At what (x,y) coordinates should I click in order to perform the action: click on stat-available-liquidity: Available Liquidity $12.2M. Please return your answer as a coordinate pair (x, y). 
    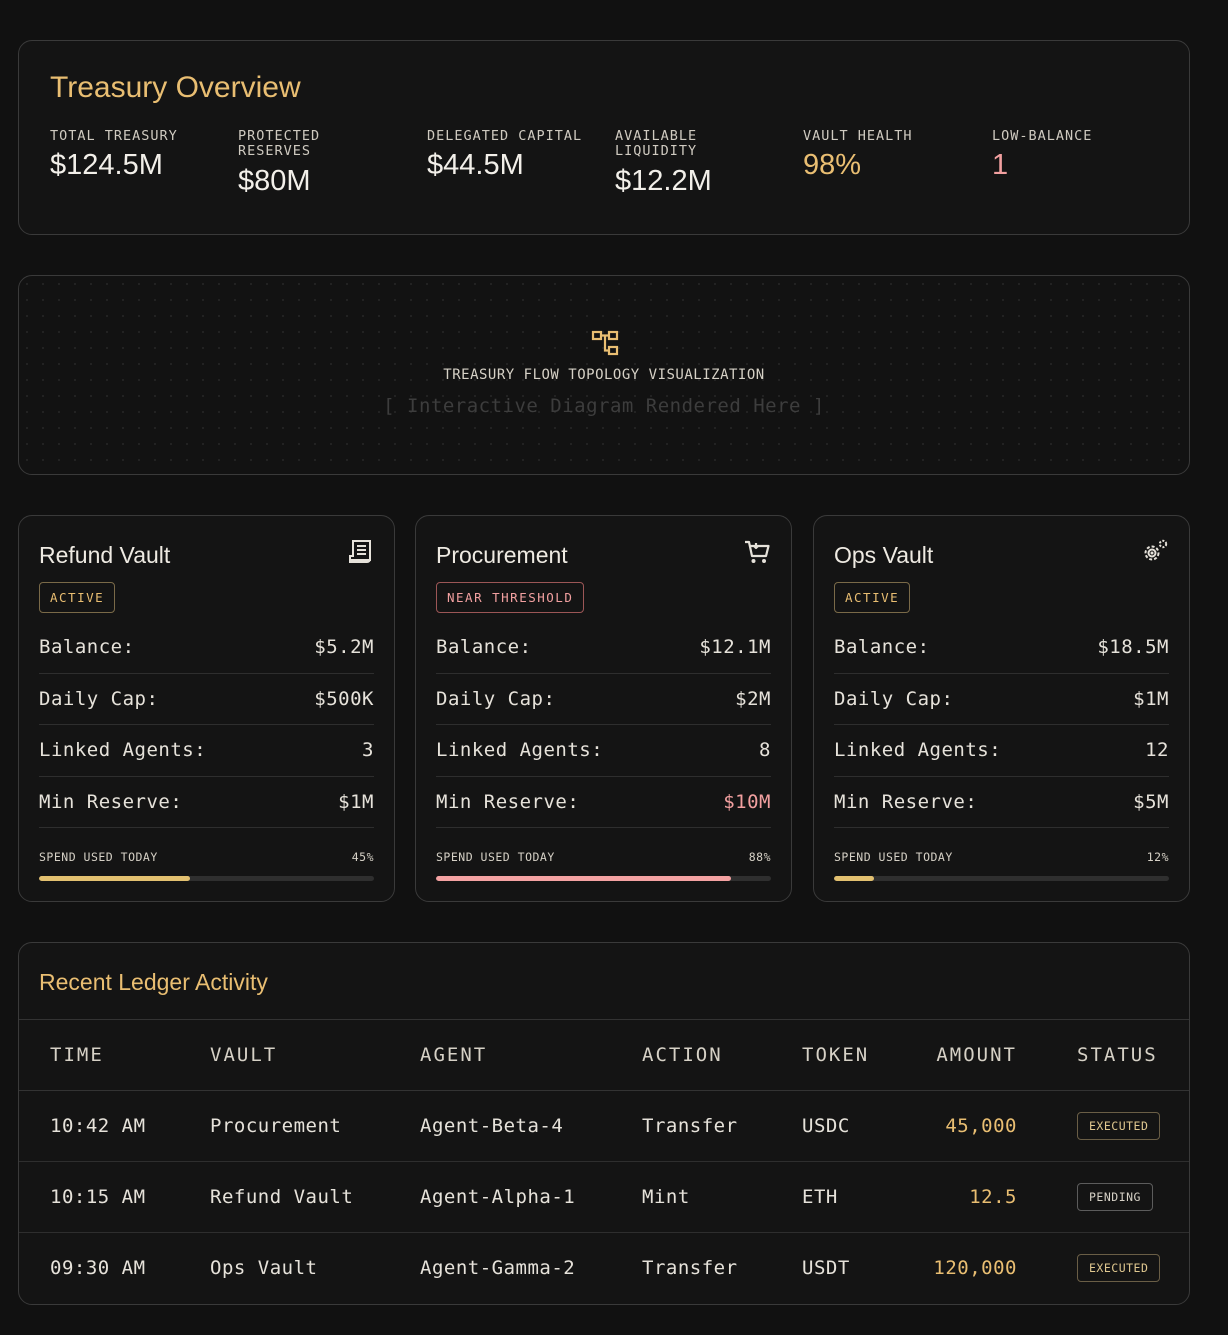
    Looking at the image, I should click on (685, 163).